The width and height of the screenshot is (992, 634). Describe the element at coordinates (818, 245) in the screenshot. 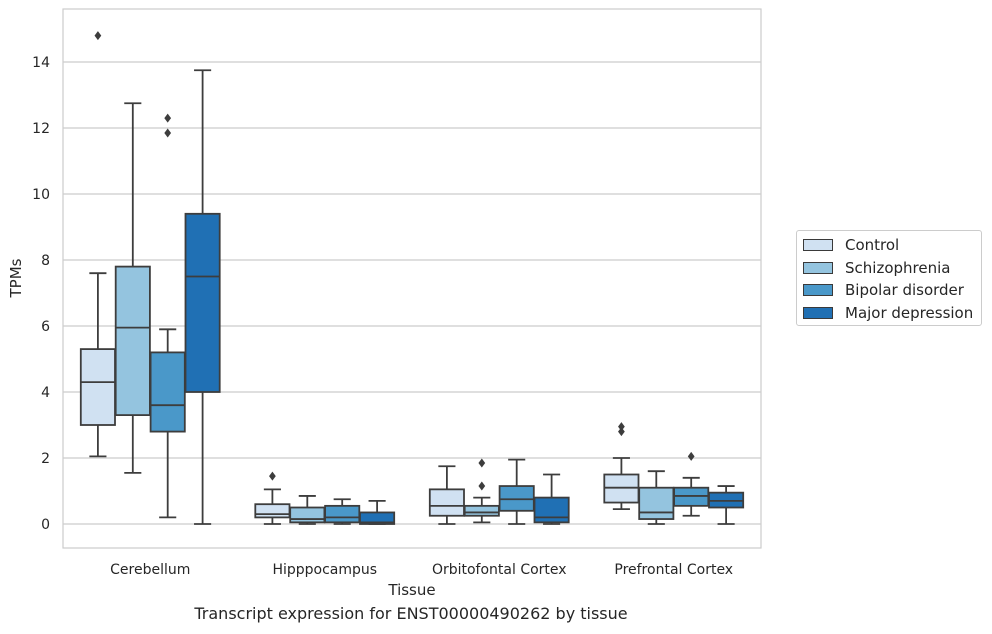

I see `legend-swatch-control` at that location.